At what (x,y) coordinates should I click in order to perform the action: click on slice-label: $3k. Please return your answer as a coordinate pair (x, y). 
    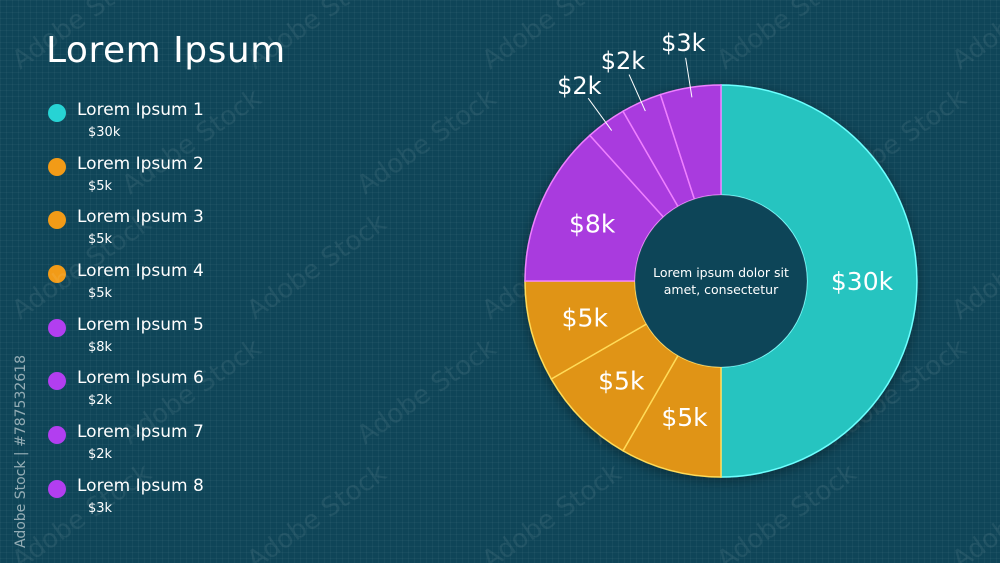
    Looking at the image, I should click on (683, 43).